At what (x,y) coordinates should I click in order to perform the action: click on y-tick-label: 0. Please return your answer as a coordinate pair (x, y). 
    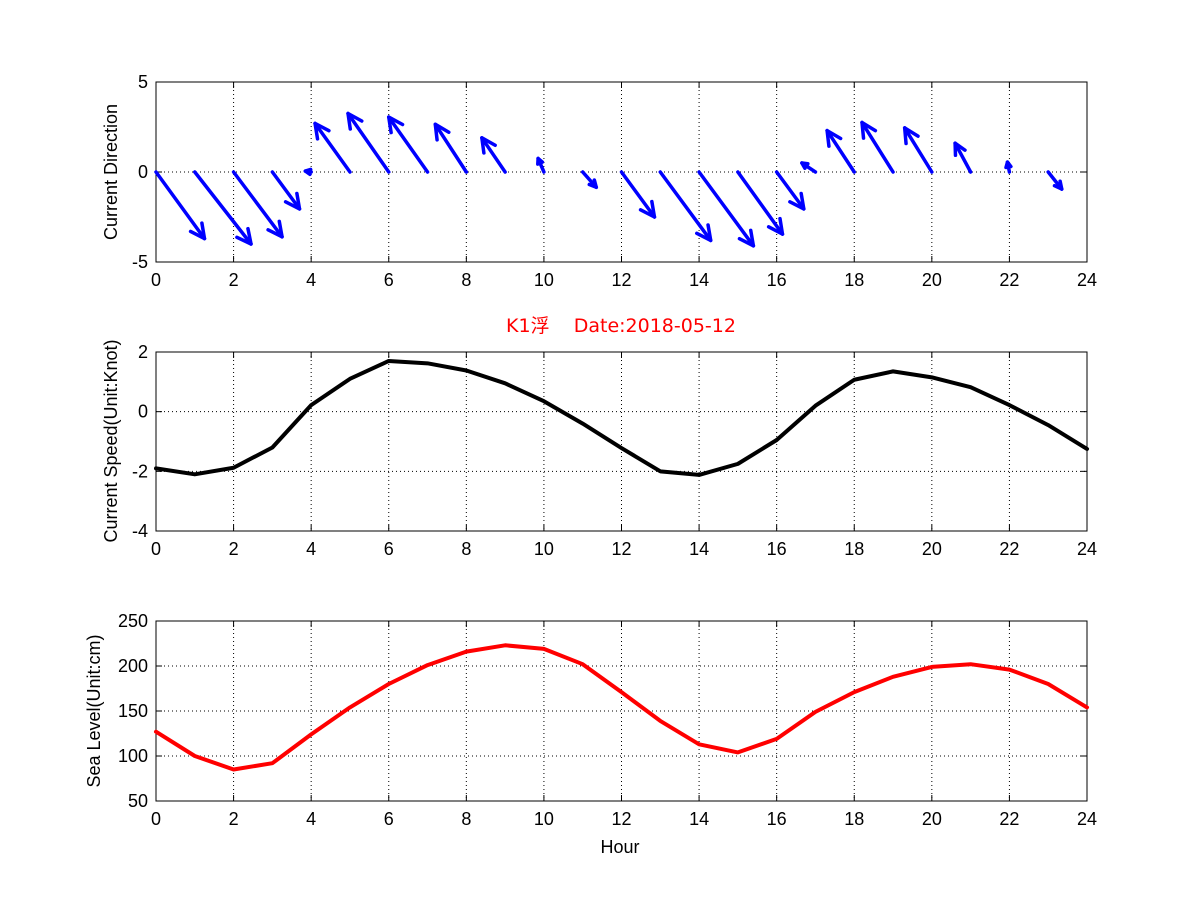
    Looking at the image, I should click on (143, 172).